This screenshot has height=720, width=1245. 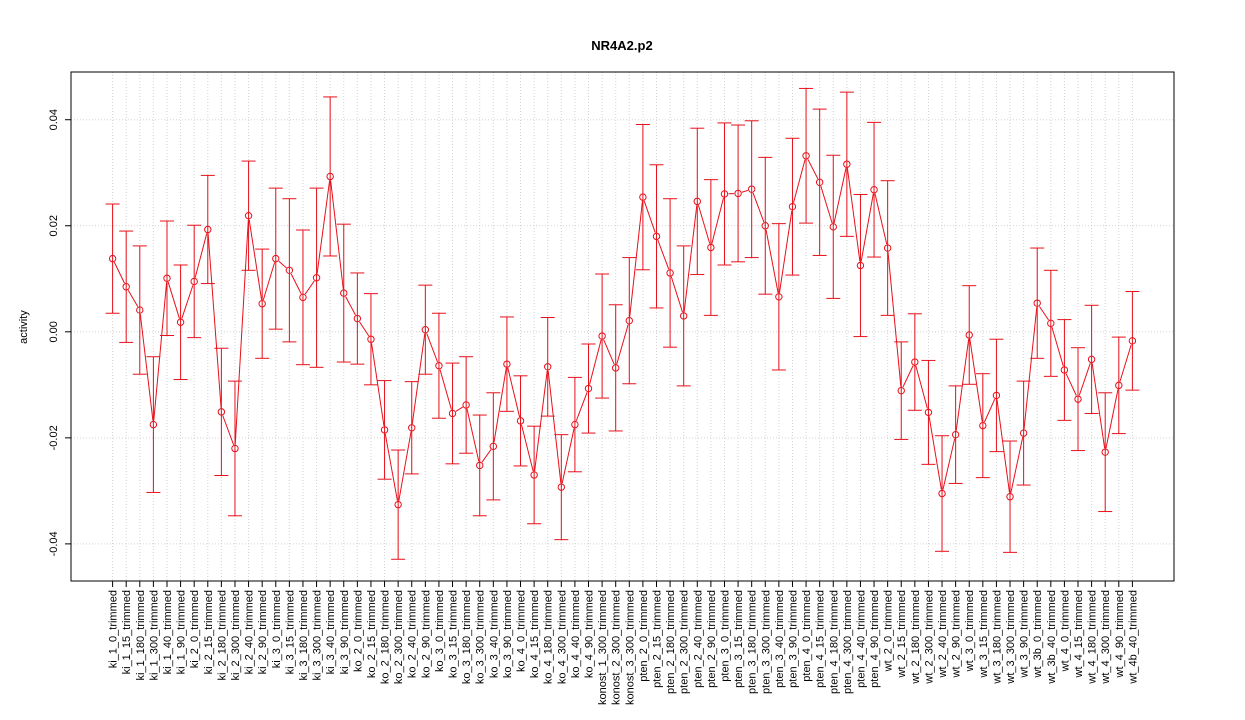 I want to click on x-tick-label: pten_3_300_trimmed, so click(x=766, y=642).